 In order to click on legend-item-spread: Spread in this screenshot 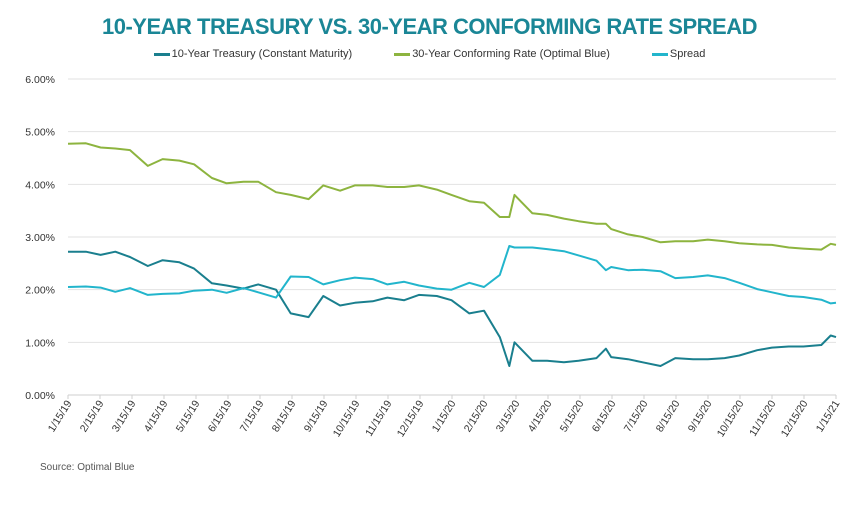, I will do `click(678, 54)`.